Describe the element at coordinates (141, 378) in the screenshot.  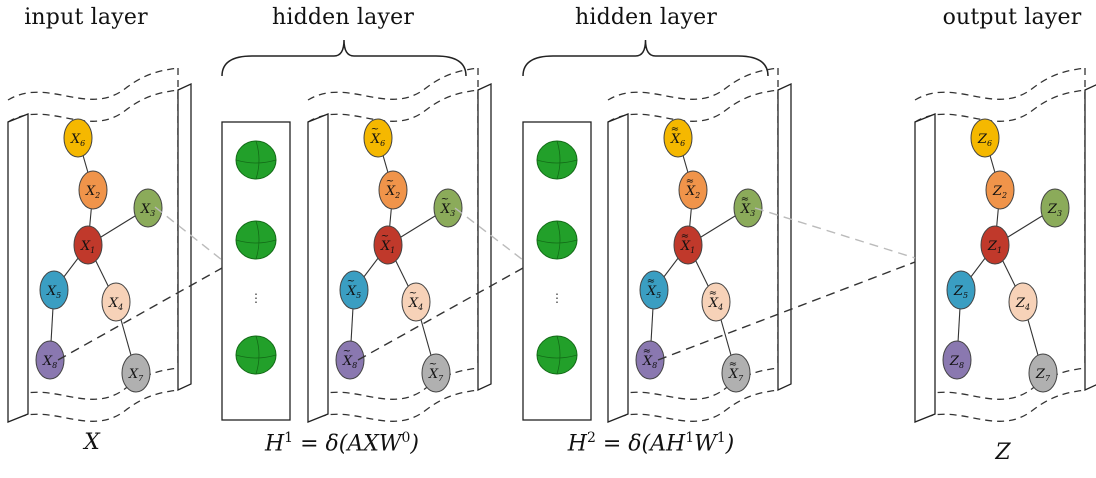
I see `input-graph-node-subscript: 7` at that location.